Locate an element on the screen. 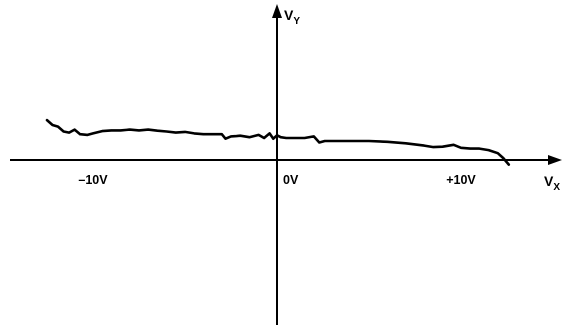 Image resolution: width=565 pixels, height=328 pixels. series-0-line is located at coordinates (278, 142).